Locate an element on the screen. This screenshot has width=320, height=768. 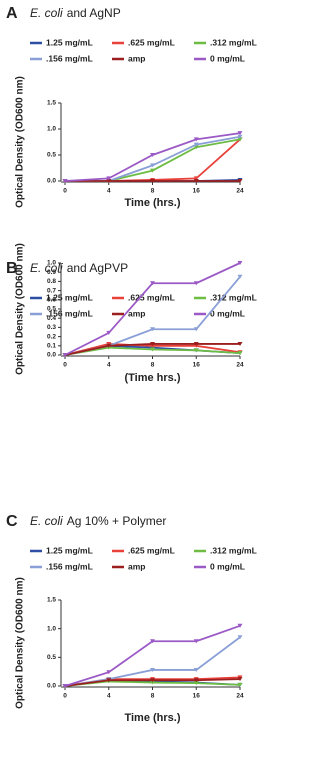
panel-letter: A is located at coordinates (12, 13).